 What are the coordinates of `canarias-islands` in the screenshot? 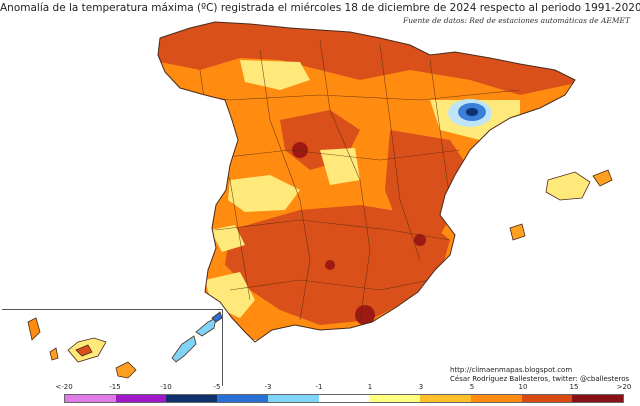 It's located at (125, 345).